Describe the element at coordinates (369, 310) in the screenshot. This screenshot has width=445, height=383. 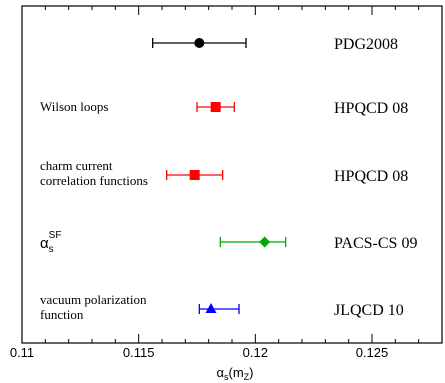
I see `group-label: JLQCD 10` at that location.